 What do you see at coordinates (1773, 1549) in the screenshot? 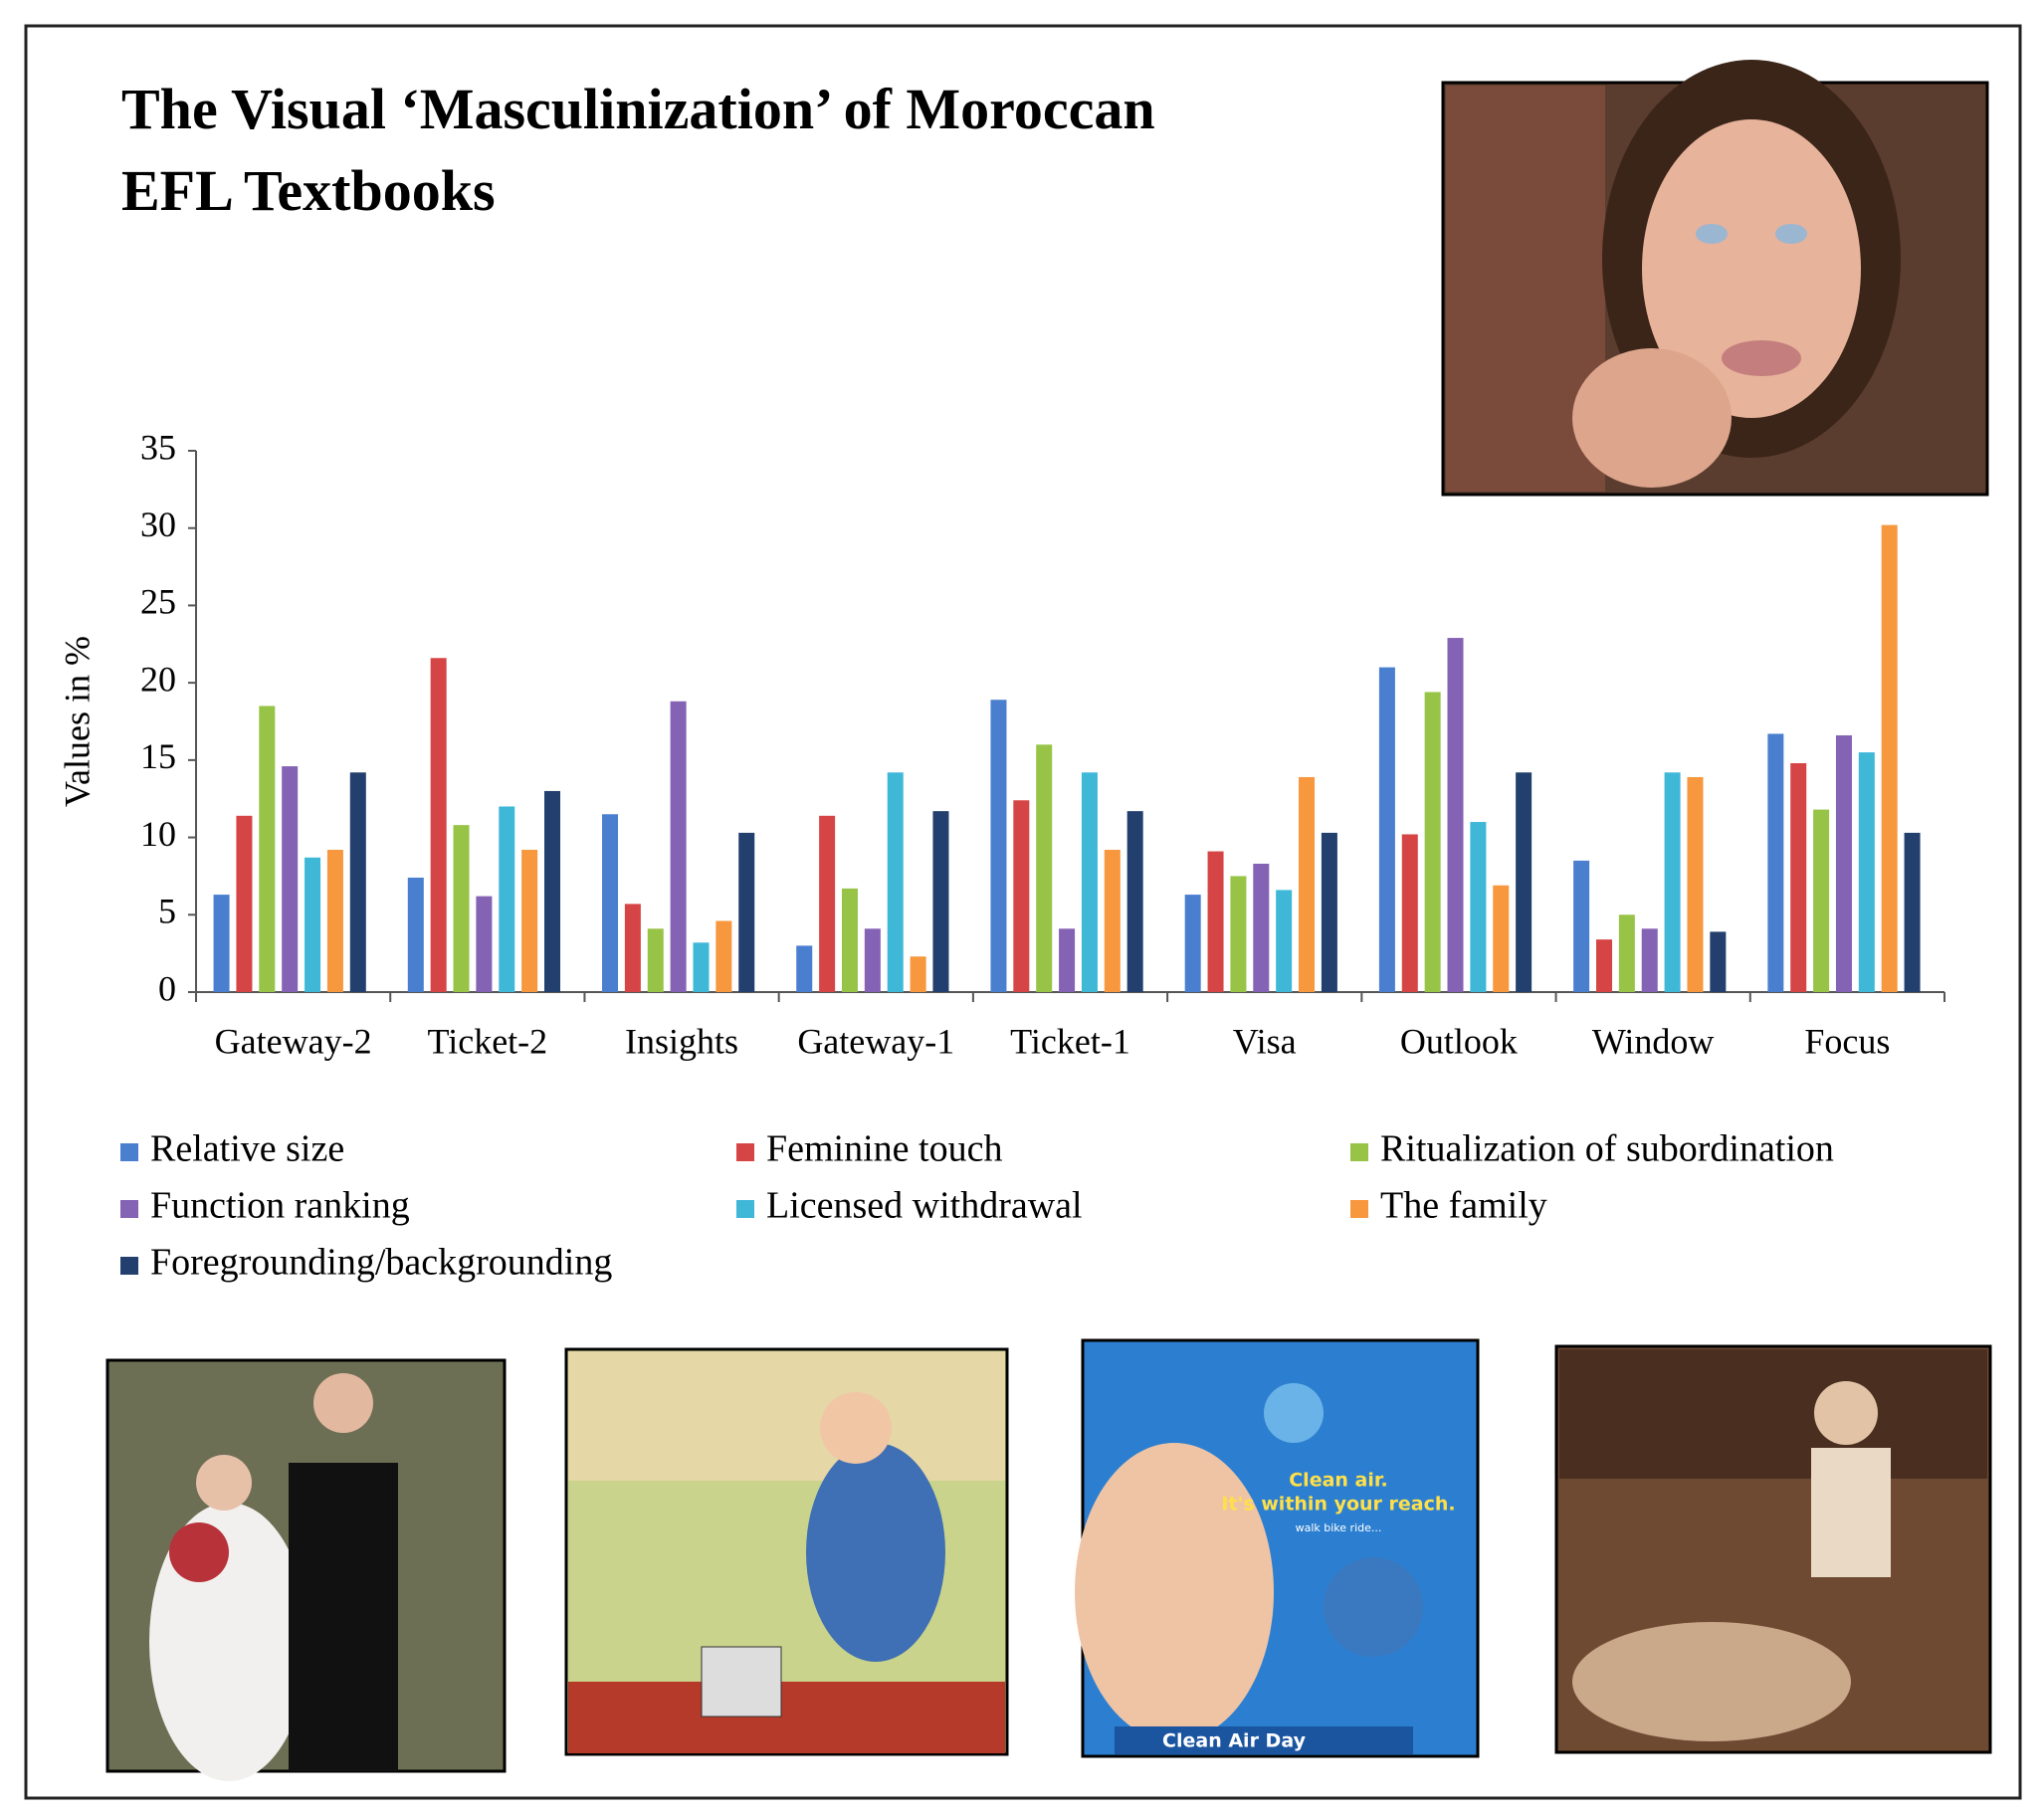
I see `photo-factory` at bounding box center [1773, 1549].